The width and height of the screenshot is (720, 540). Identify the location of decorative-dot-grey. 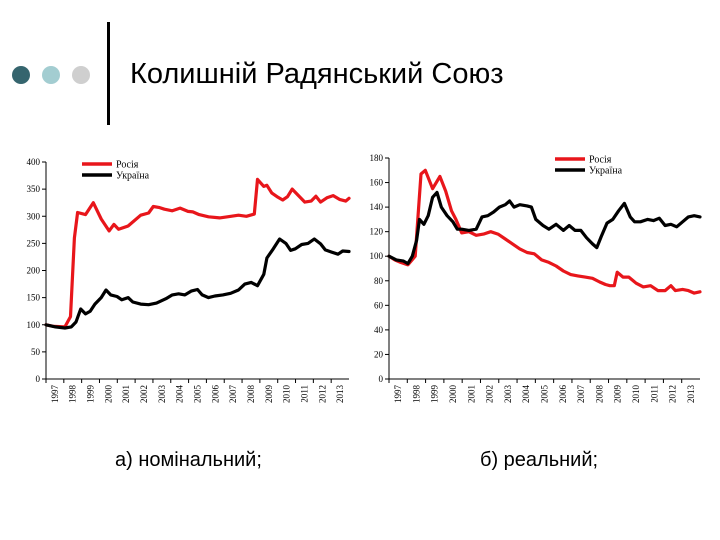
(81, 75).